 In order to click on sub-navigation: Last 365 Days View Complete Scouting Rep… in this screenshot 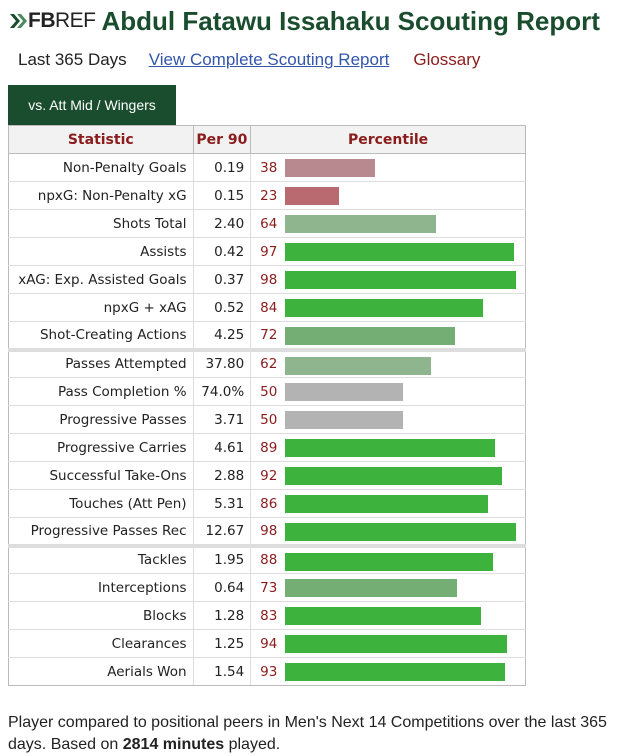, I will do `click(249, 60)`.